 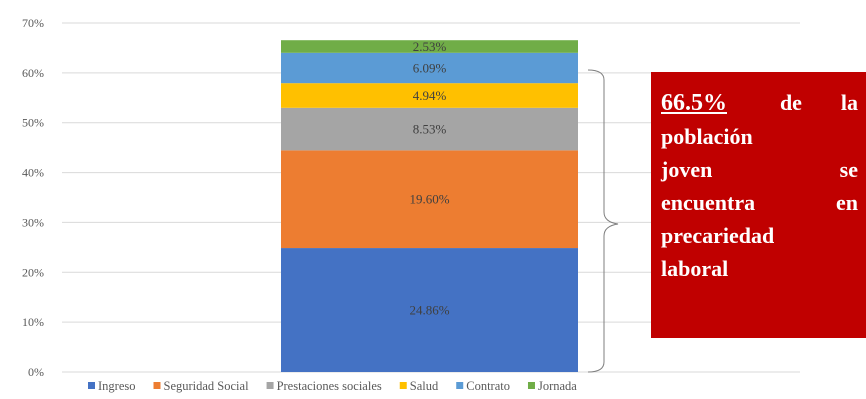 I want to click on data-label: 19.60%, so click(x=429, y=199).